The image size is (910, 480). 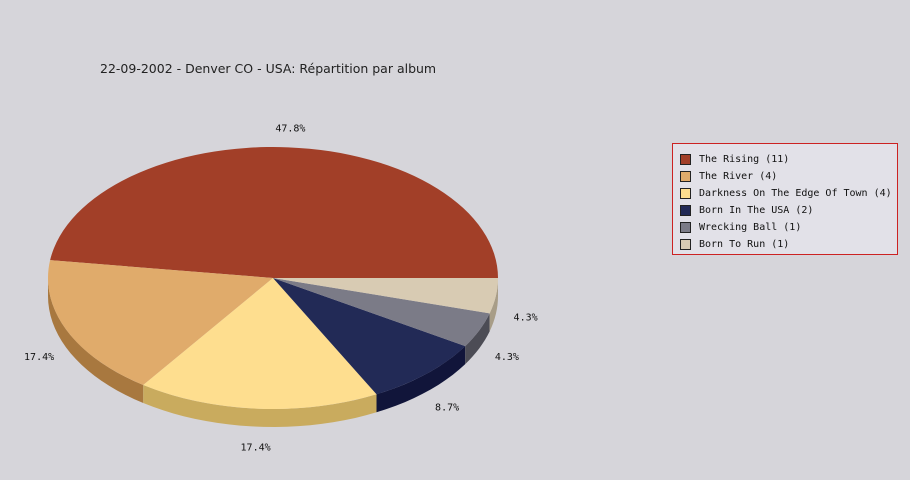 I want to click on legend-swatch-darkness-on-the-edge-of-town, so click(x=685, y=193).